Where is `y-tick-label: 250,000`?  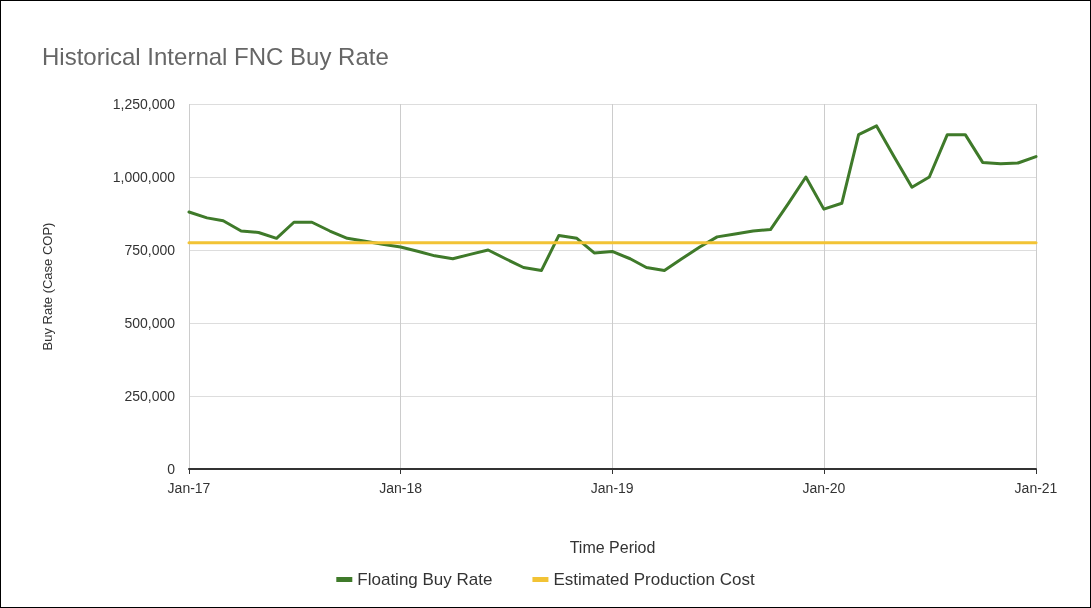
y-tick-label: 250,000 is located at coordinates (150, 396).